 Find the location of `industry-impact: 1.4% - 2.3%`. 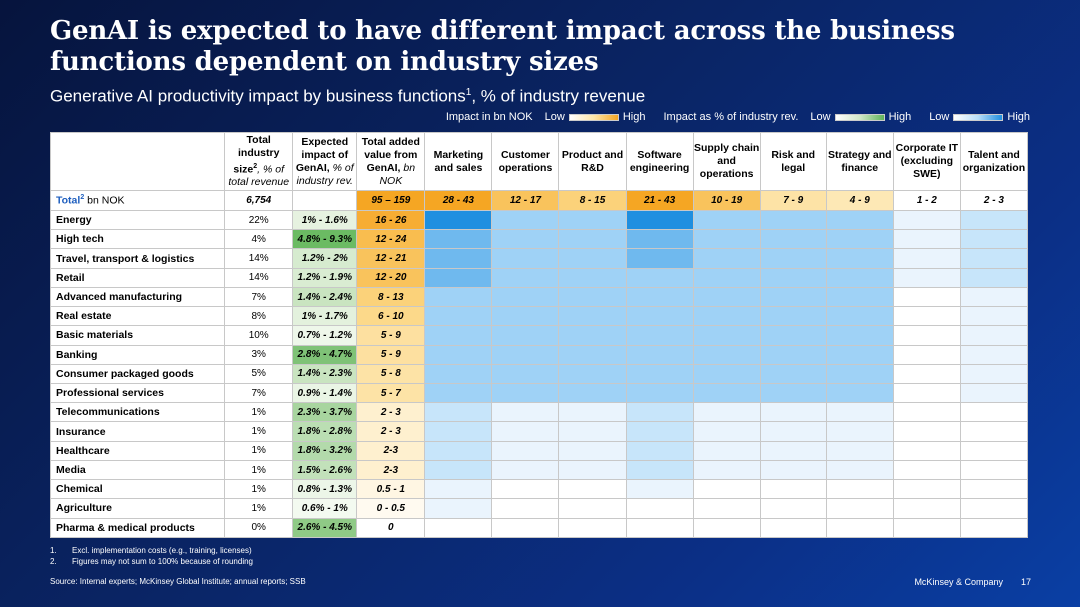

industry-impact: 1.4% - 2.3% is located at coordinates (325, 374).